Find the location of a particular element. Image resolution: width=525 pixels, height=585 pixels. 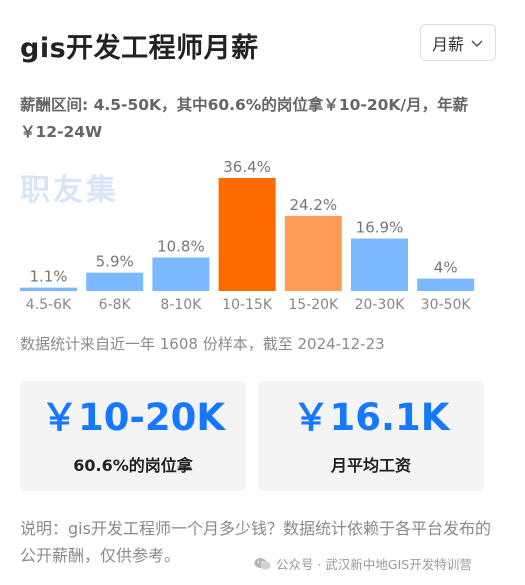

chart-bar-20-30K is located at coordinates (379, 264).